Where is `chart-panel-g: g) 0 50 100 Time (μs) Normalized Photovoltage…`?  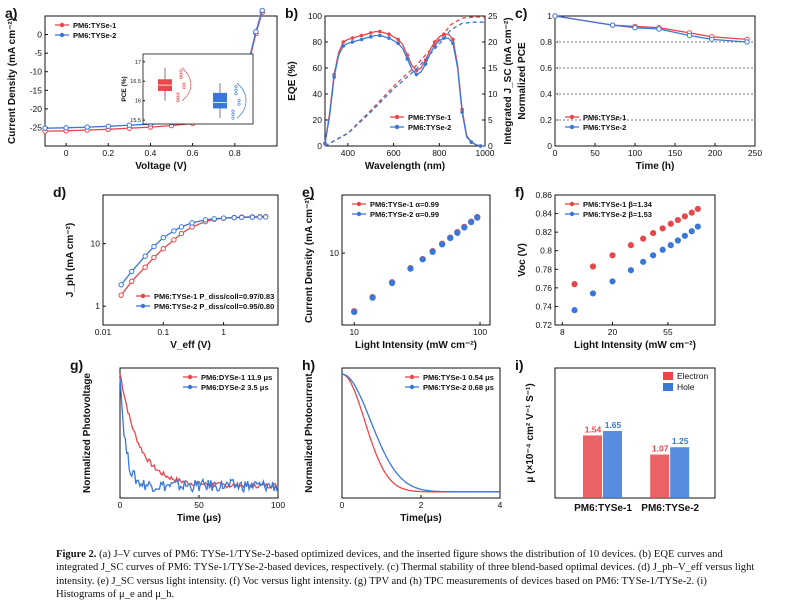
chart-panel-g: g) 0 50 100 Time (μs) Normalized Photovoltage… is located at coordinates (177, 440).